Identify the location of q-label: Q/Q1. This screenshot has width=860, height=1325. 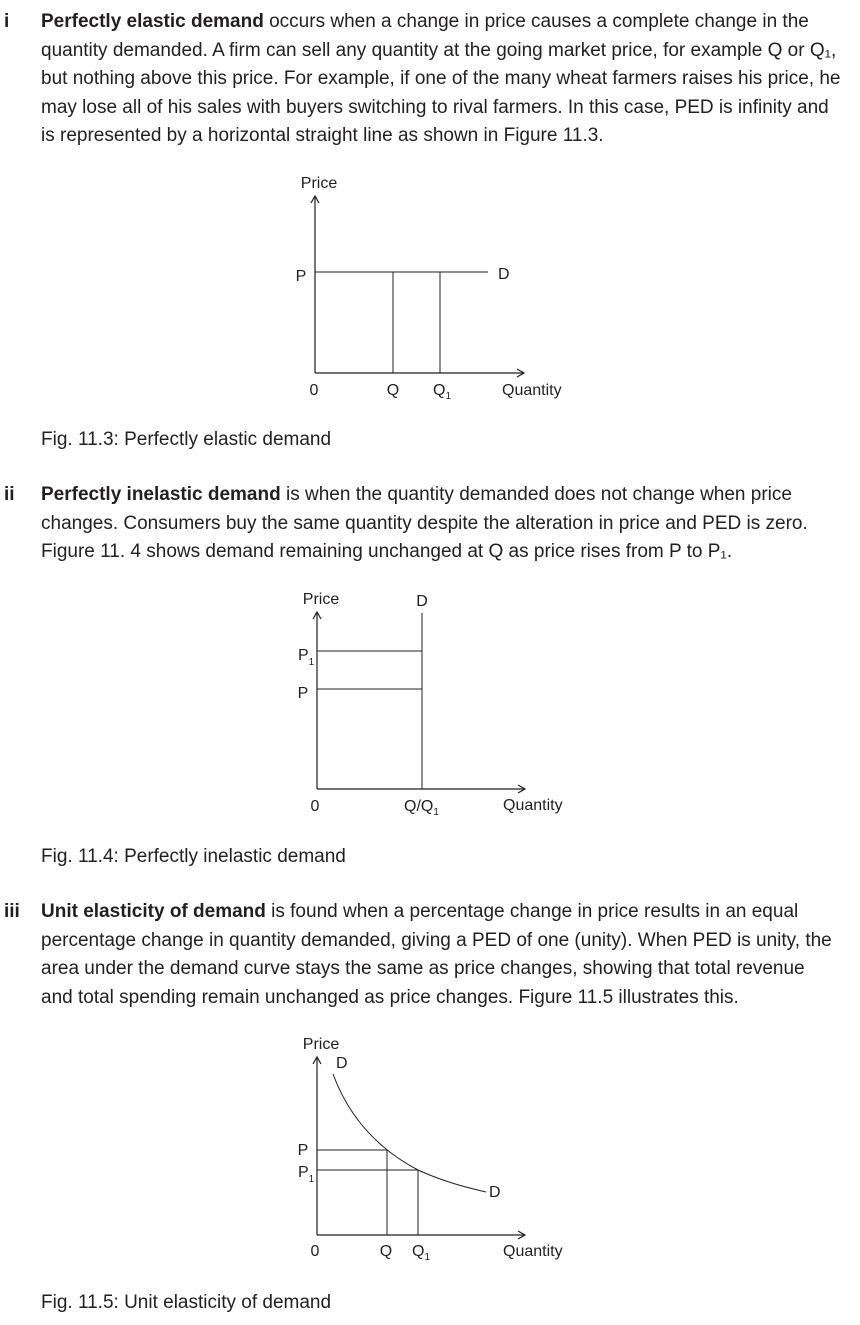
(421, 808).